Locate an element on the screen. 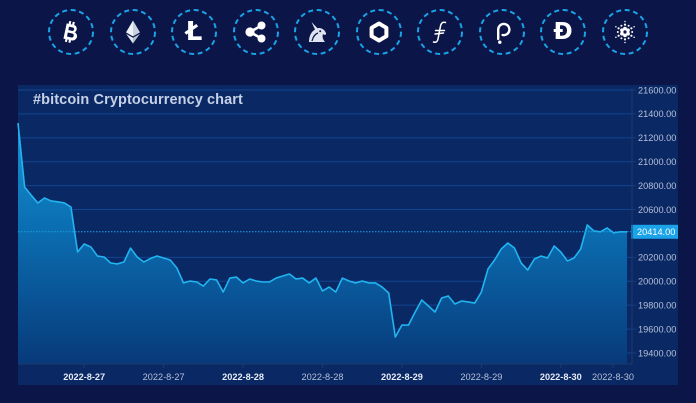  y-axis-label: 19600.00 is located at coordinates (657, 329).